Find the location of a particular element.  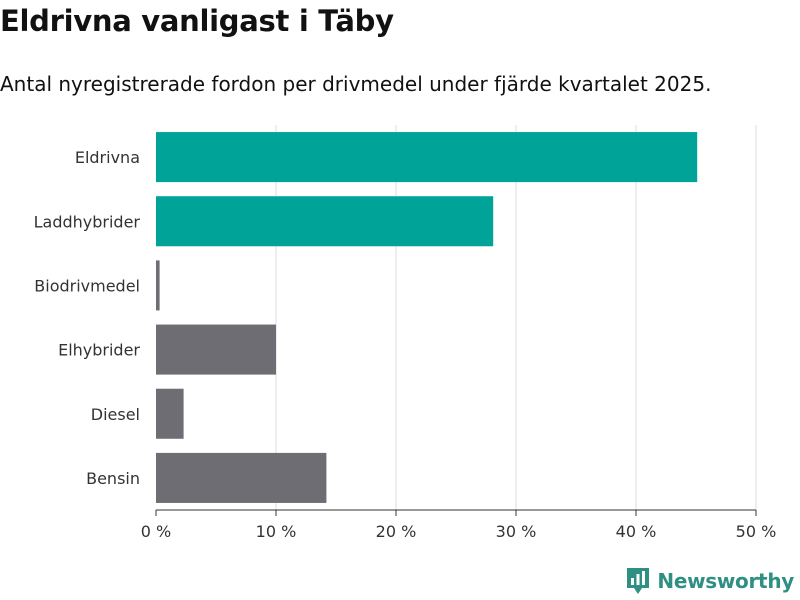

x-tick-label: 40 % is located at coordinates (636, 531).